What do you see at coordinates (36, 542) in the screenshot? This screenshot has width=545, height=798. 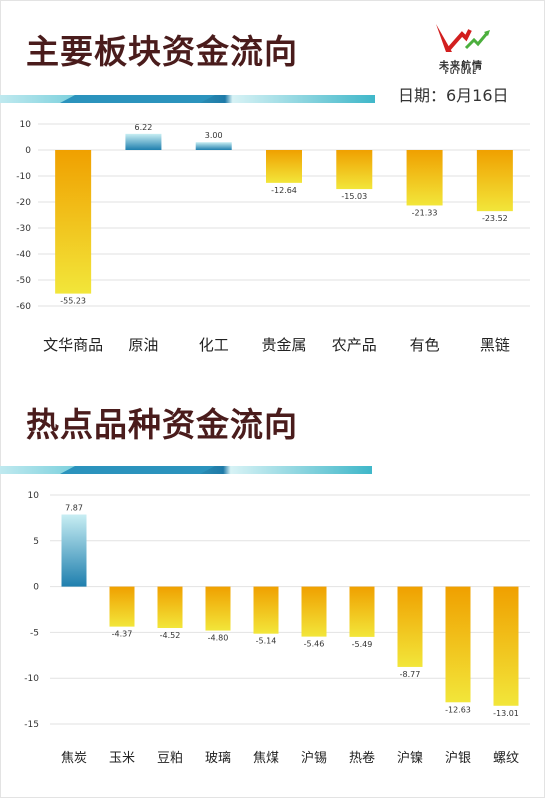 I see `y-tick-label: 5` at bounding box center [36, 542].